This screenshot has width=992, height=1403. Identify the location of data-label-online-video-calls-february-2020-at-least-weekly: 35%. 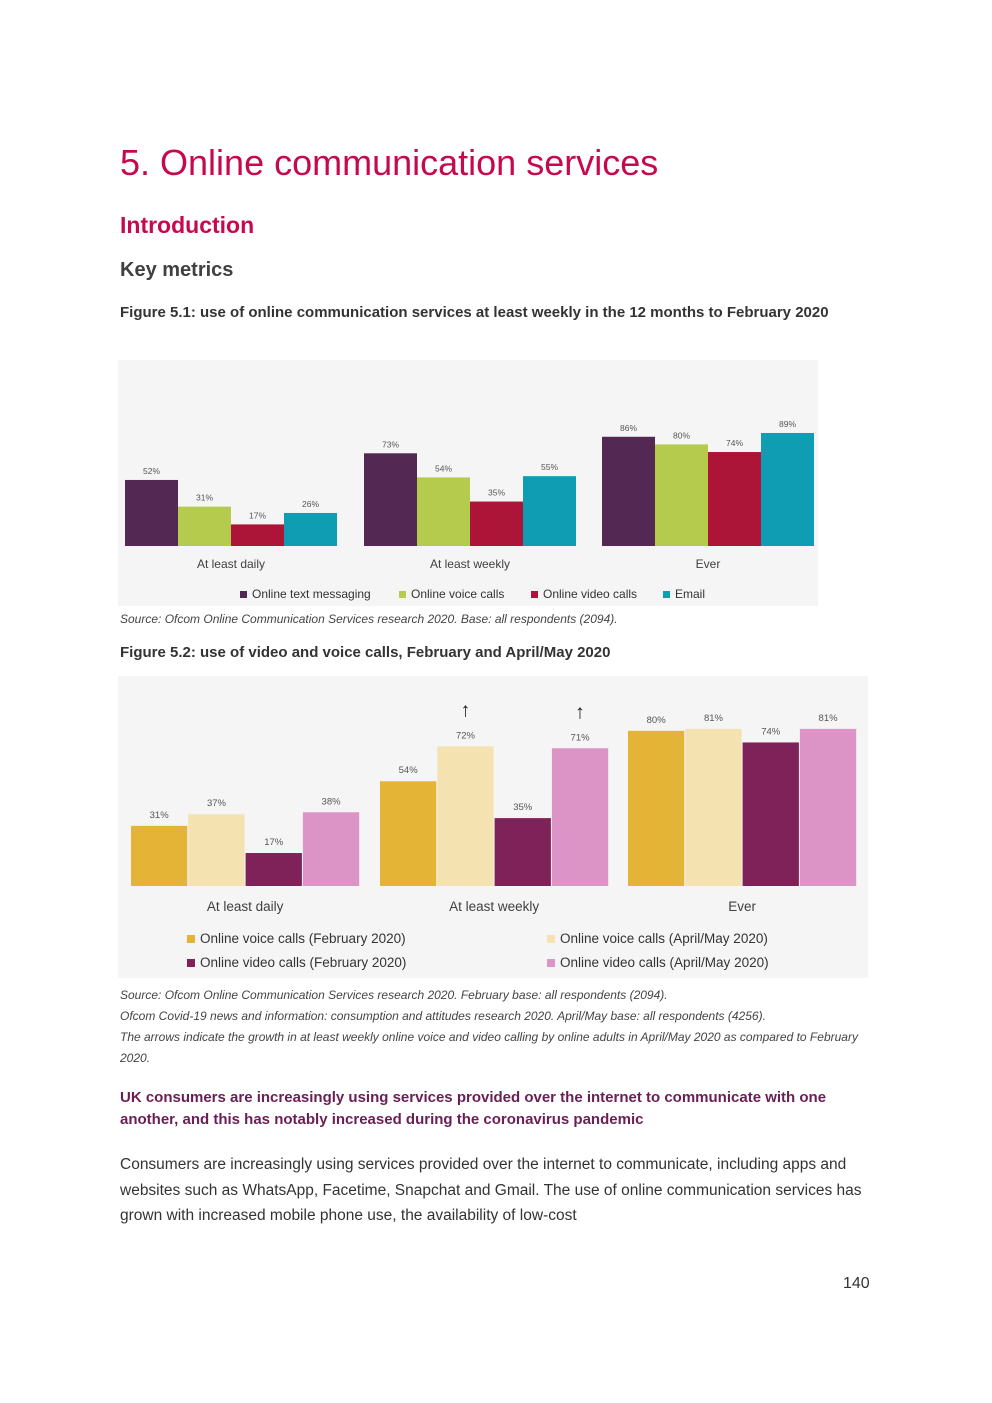
(523, 807).